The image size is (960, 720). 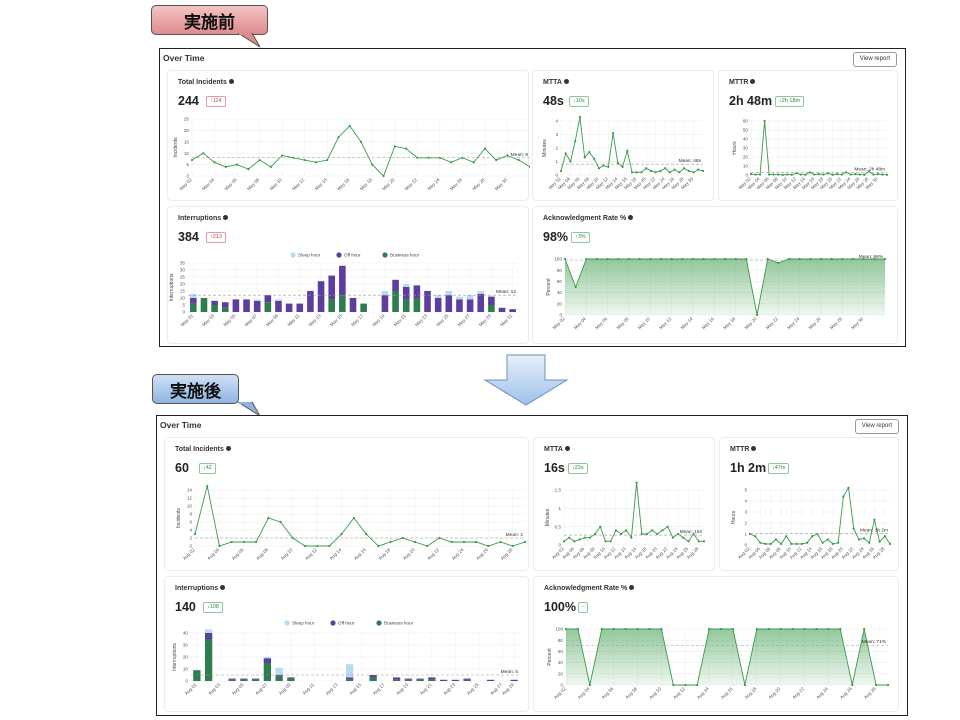 What do you see at coordinates (411, 184) in the screenshot?
I see `x-tick-label: May 22` at bounding box center [411, 184].